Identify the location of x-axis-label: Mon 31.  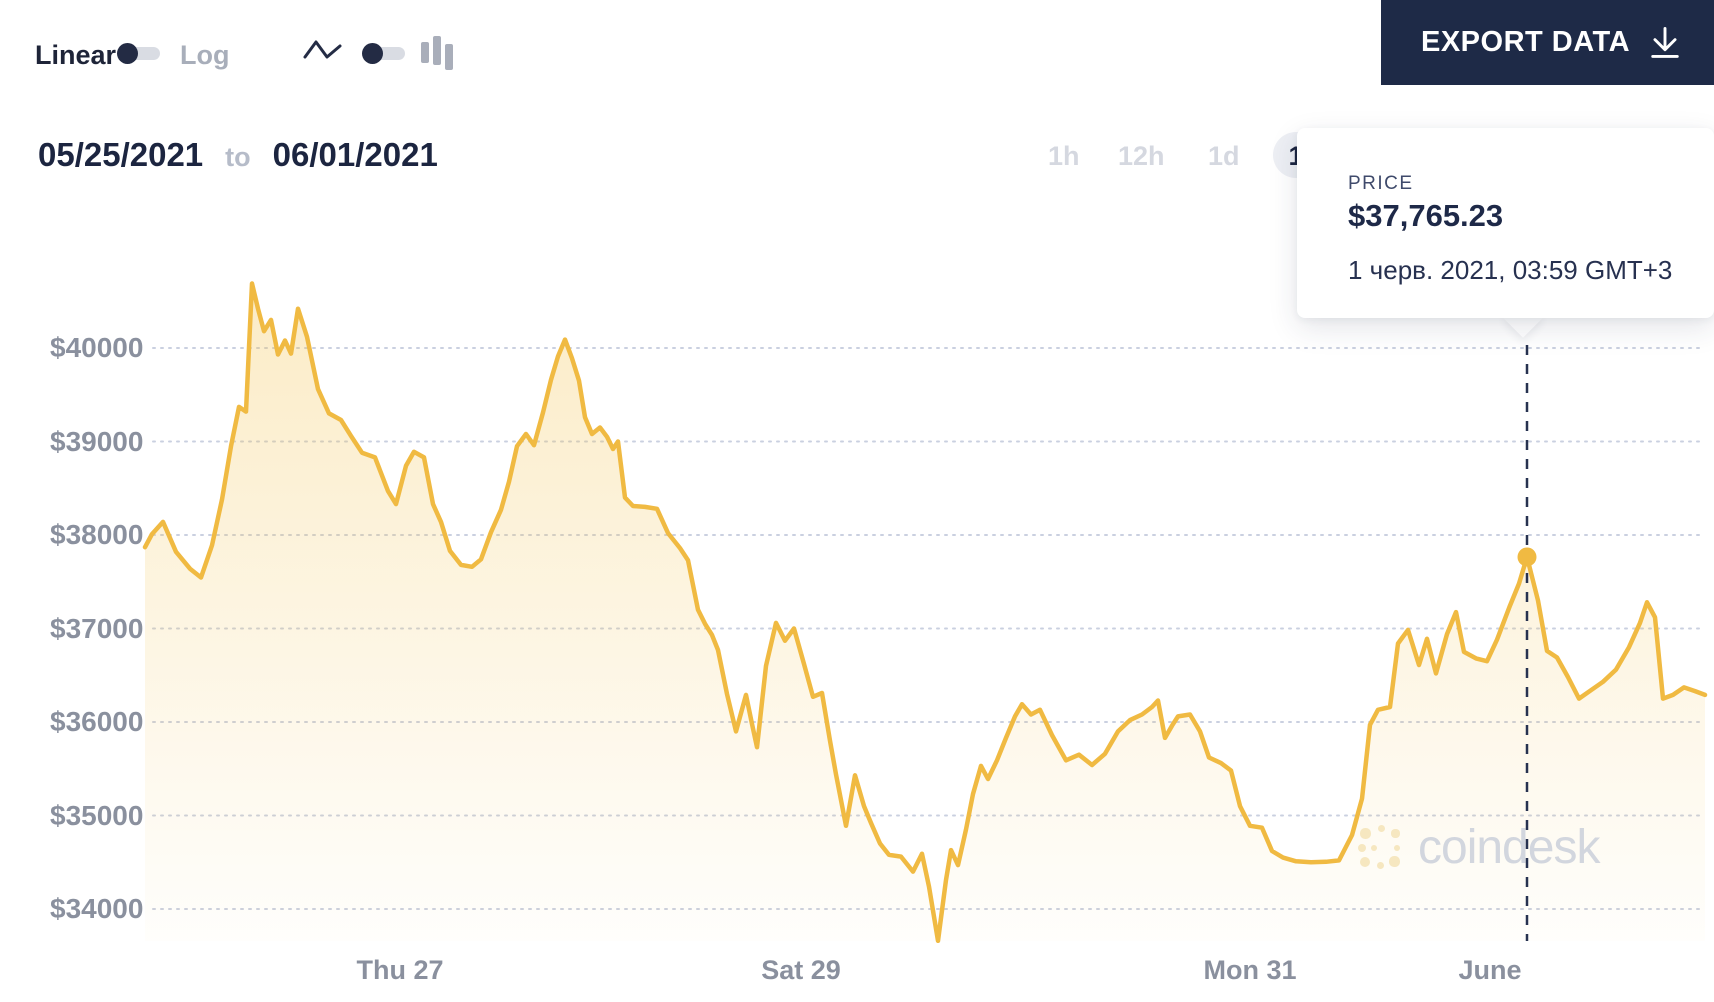
(1250, 970).